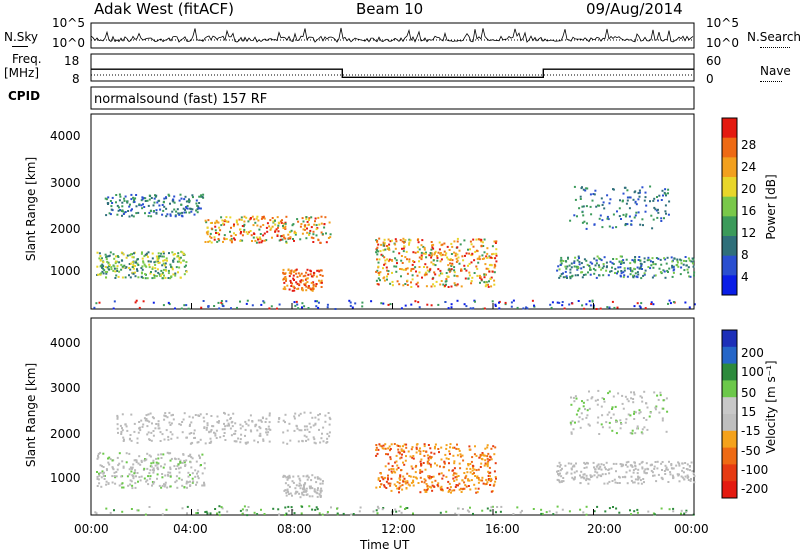 The image size is (800, 554). I want to click on nsearch-dotted, so click(775, 47).